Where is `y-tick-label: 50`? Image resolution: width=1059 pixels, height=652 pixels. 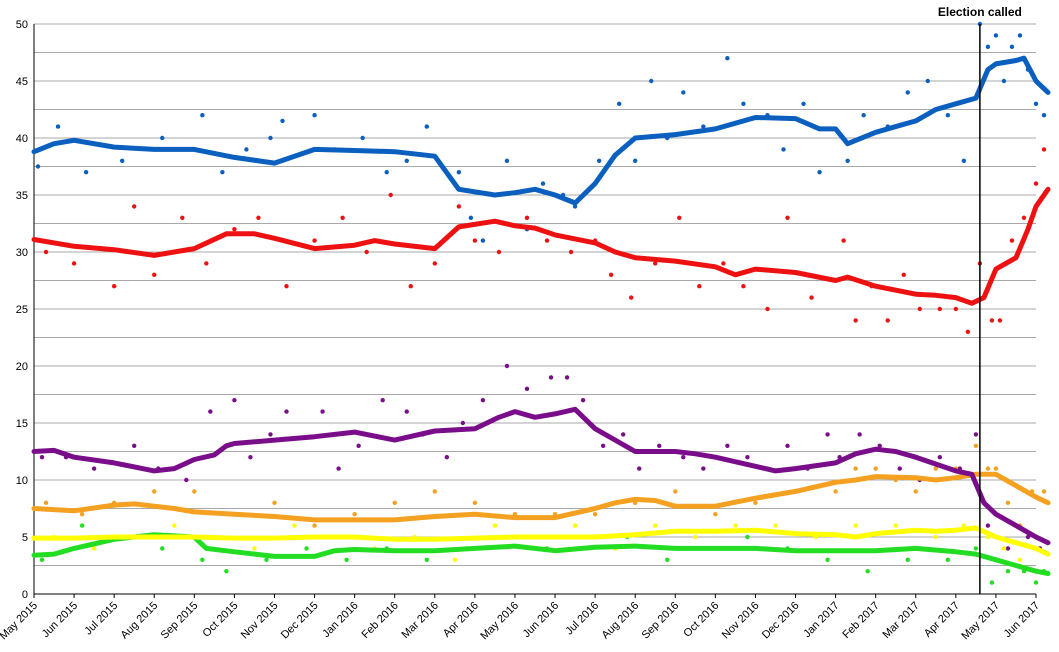 y-tick-label: 50 is located at coordinates (22, 25).